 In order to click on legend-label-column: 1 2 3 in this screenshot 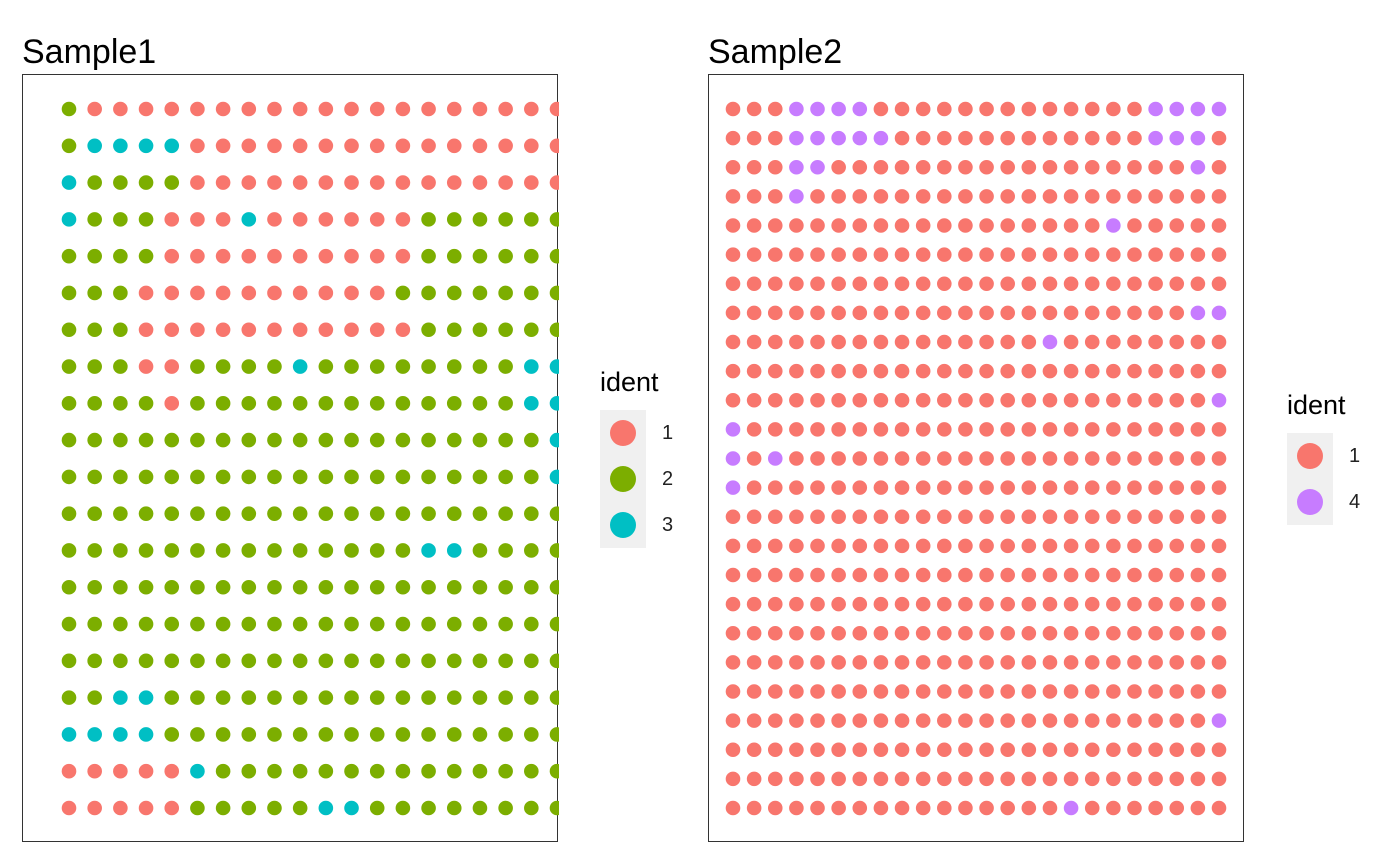, I will do `click(659, 479)`.